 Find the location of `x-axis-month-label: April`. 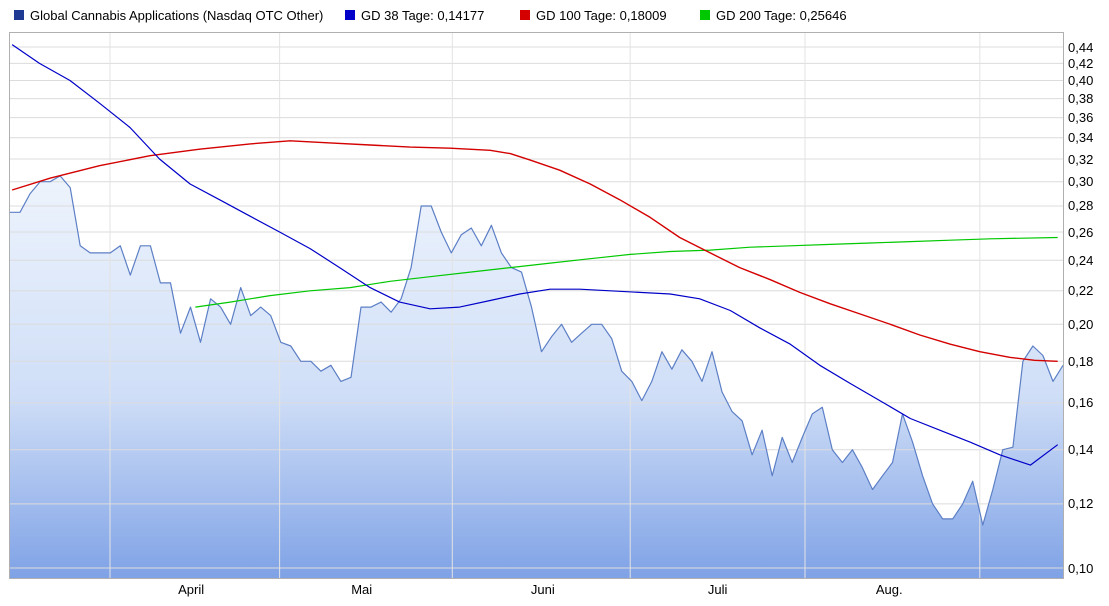

x-axis-month-label: April is located at coordinates (191, 589).